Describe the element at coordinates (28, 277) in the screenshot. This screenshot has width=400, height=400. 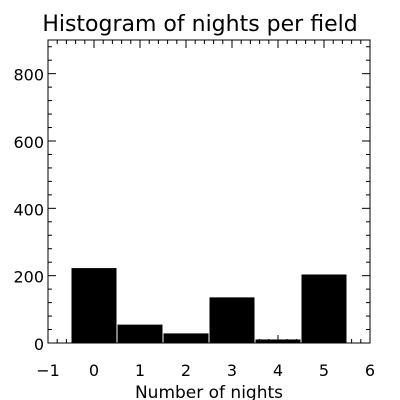
I see `y-tick-label: 200` at that location.